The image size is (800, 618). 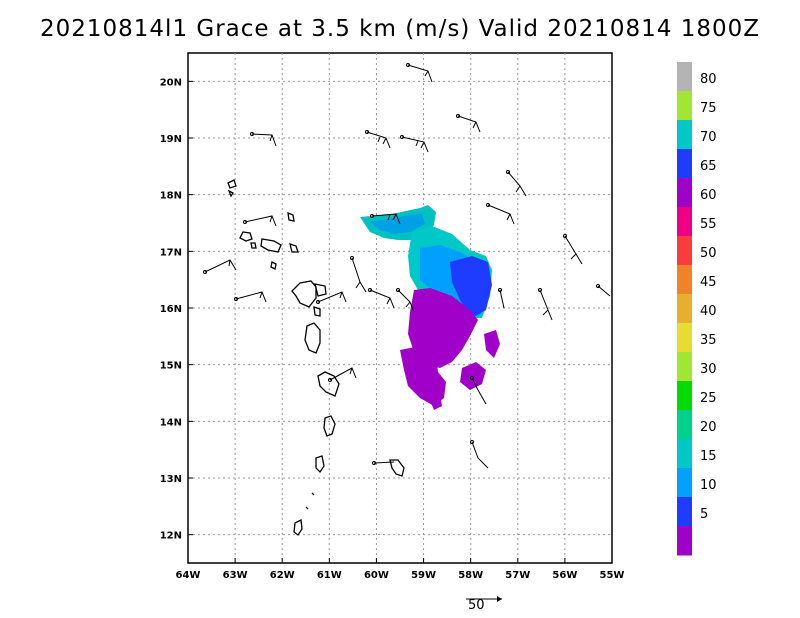 I want to click on colorbar-label: 65, so click(x=708, y=166).